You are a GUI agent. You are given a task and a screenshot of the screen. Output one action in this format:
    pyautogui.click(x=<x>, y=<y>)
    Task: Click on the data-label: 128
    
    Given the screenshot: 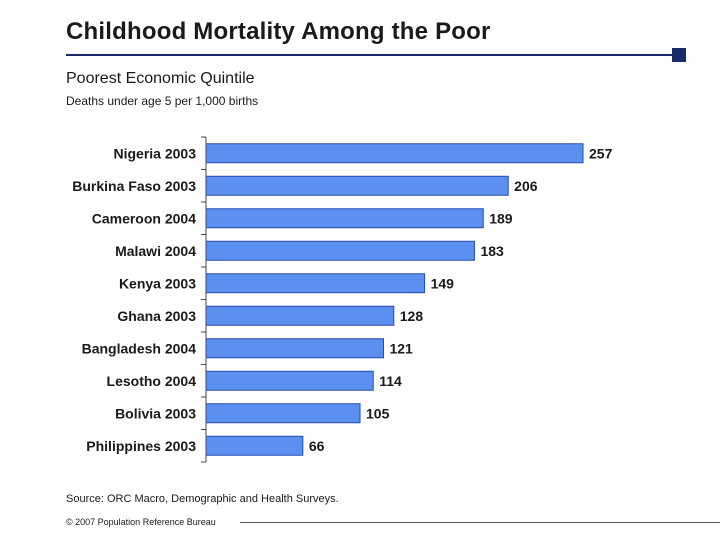 What is the action you would take?
    pyautogui.click(x=412, y=316)
    